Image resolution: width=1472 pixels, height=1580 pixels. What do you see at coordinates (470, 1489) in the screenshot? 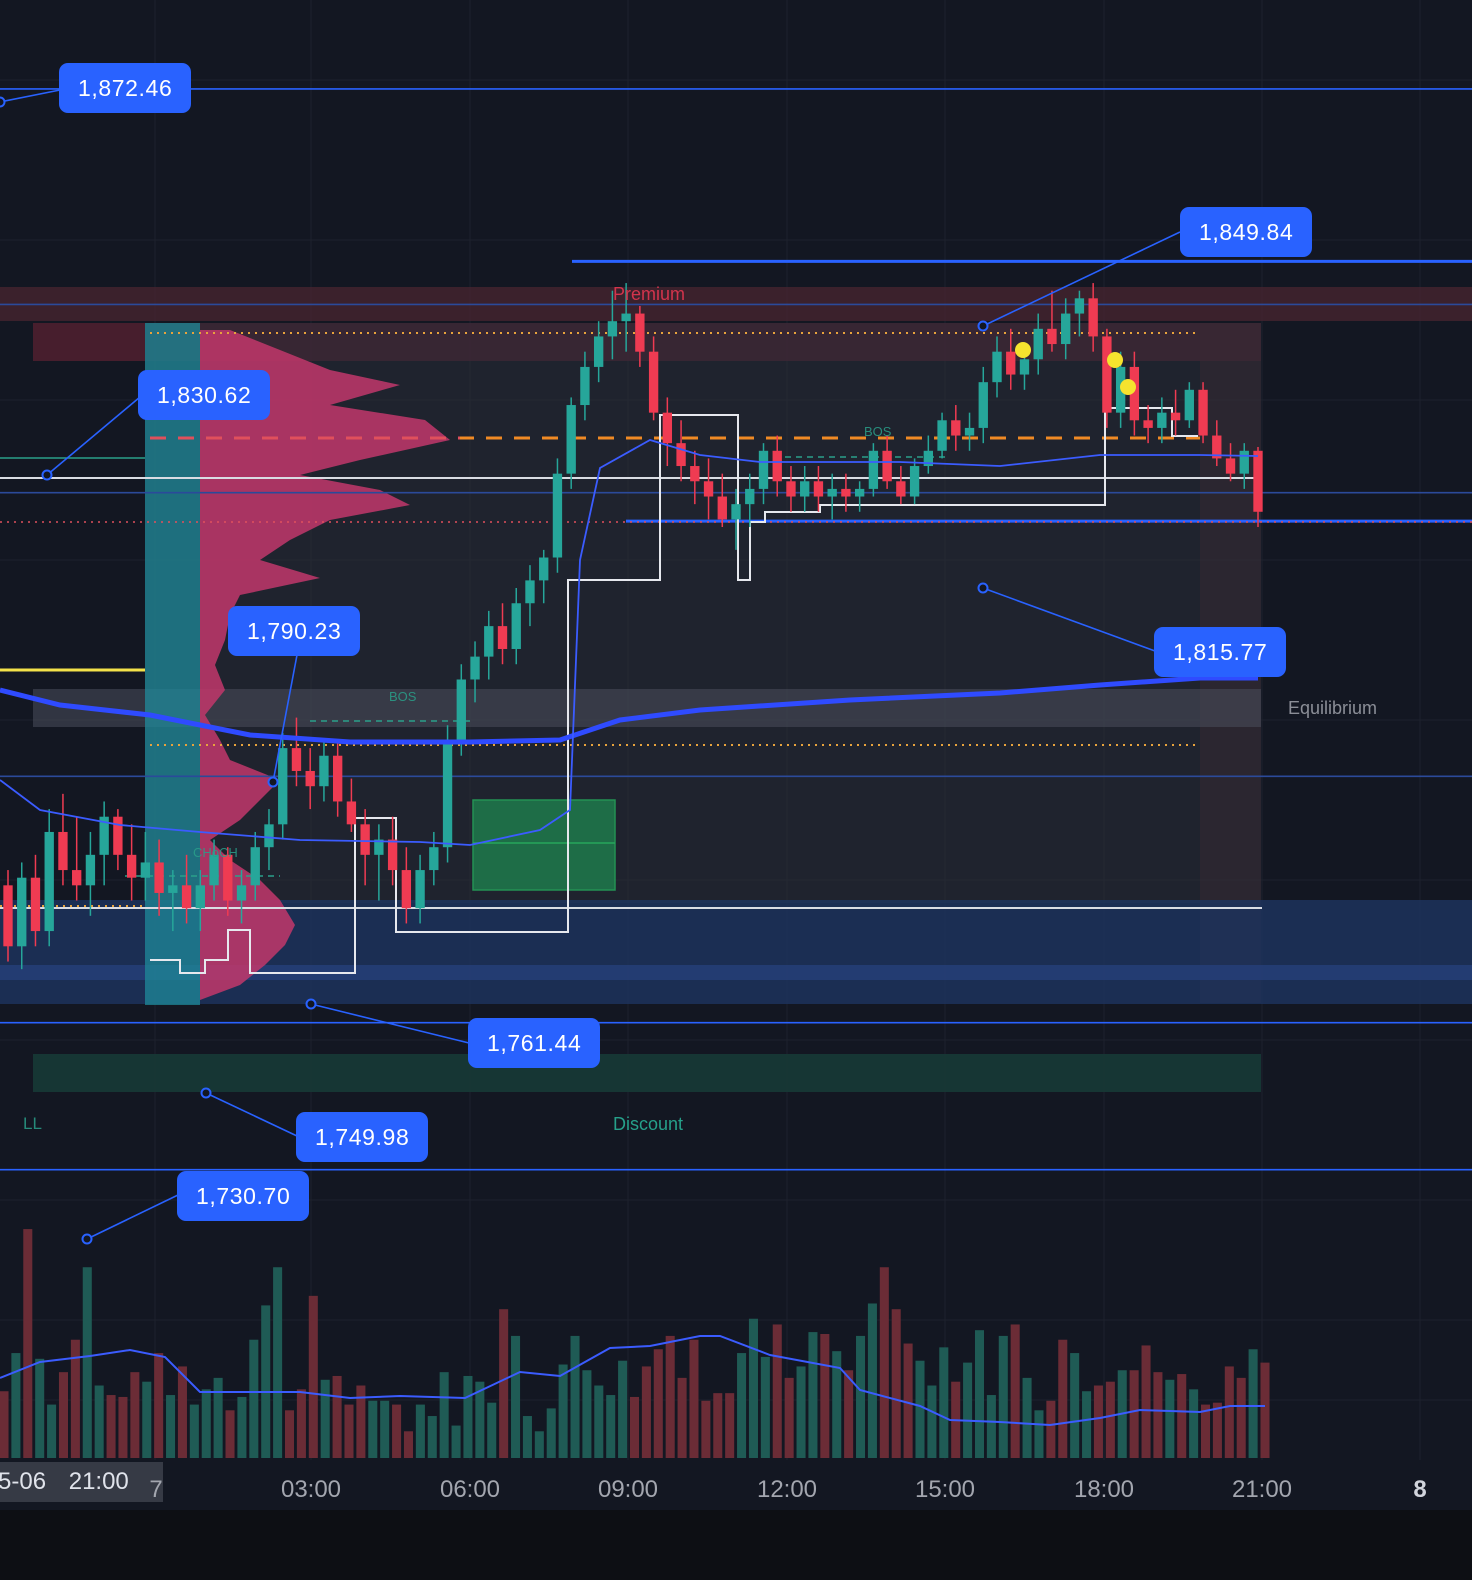
I see `time-tick-0600: 06:00` at bounding box center [470, 1489].